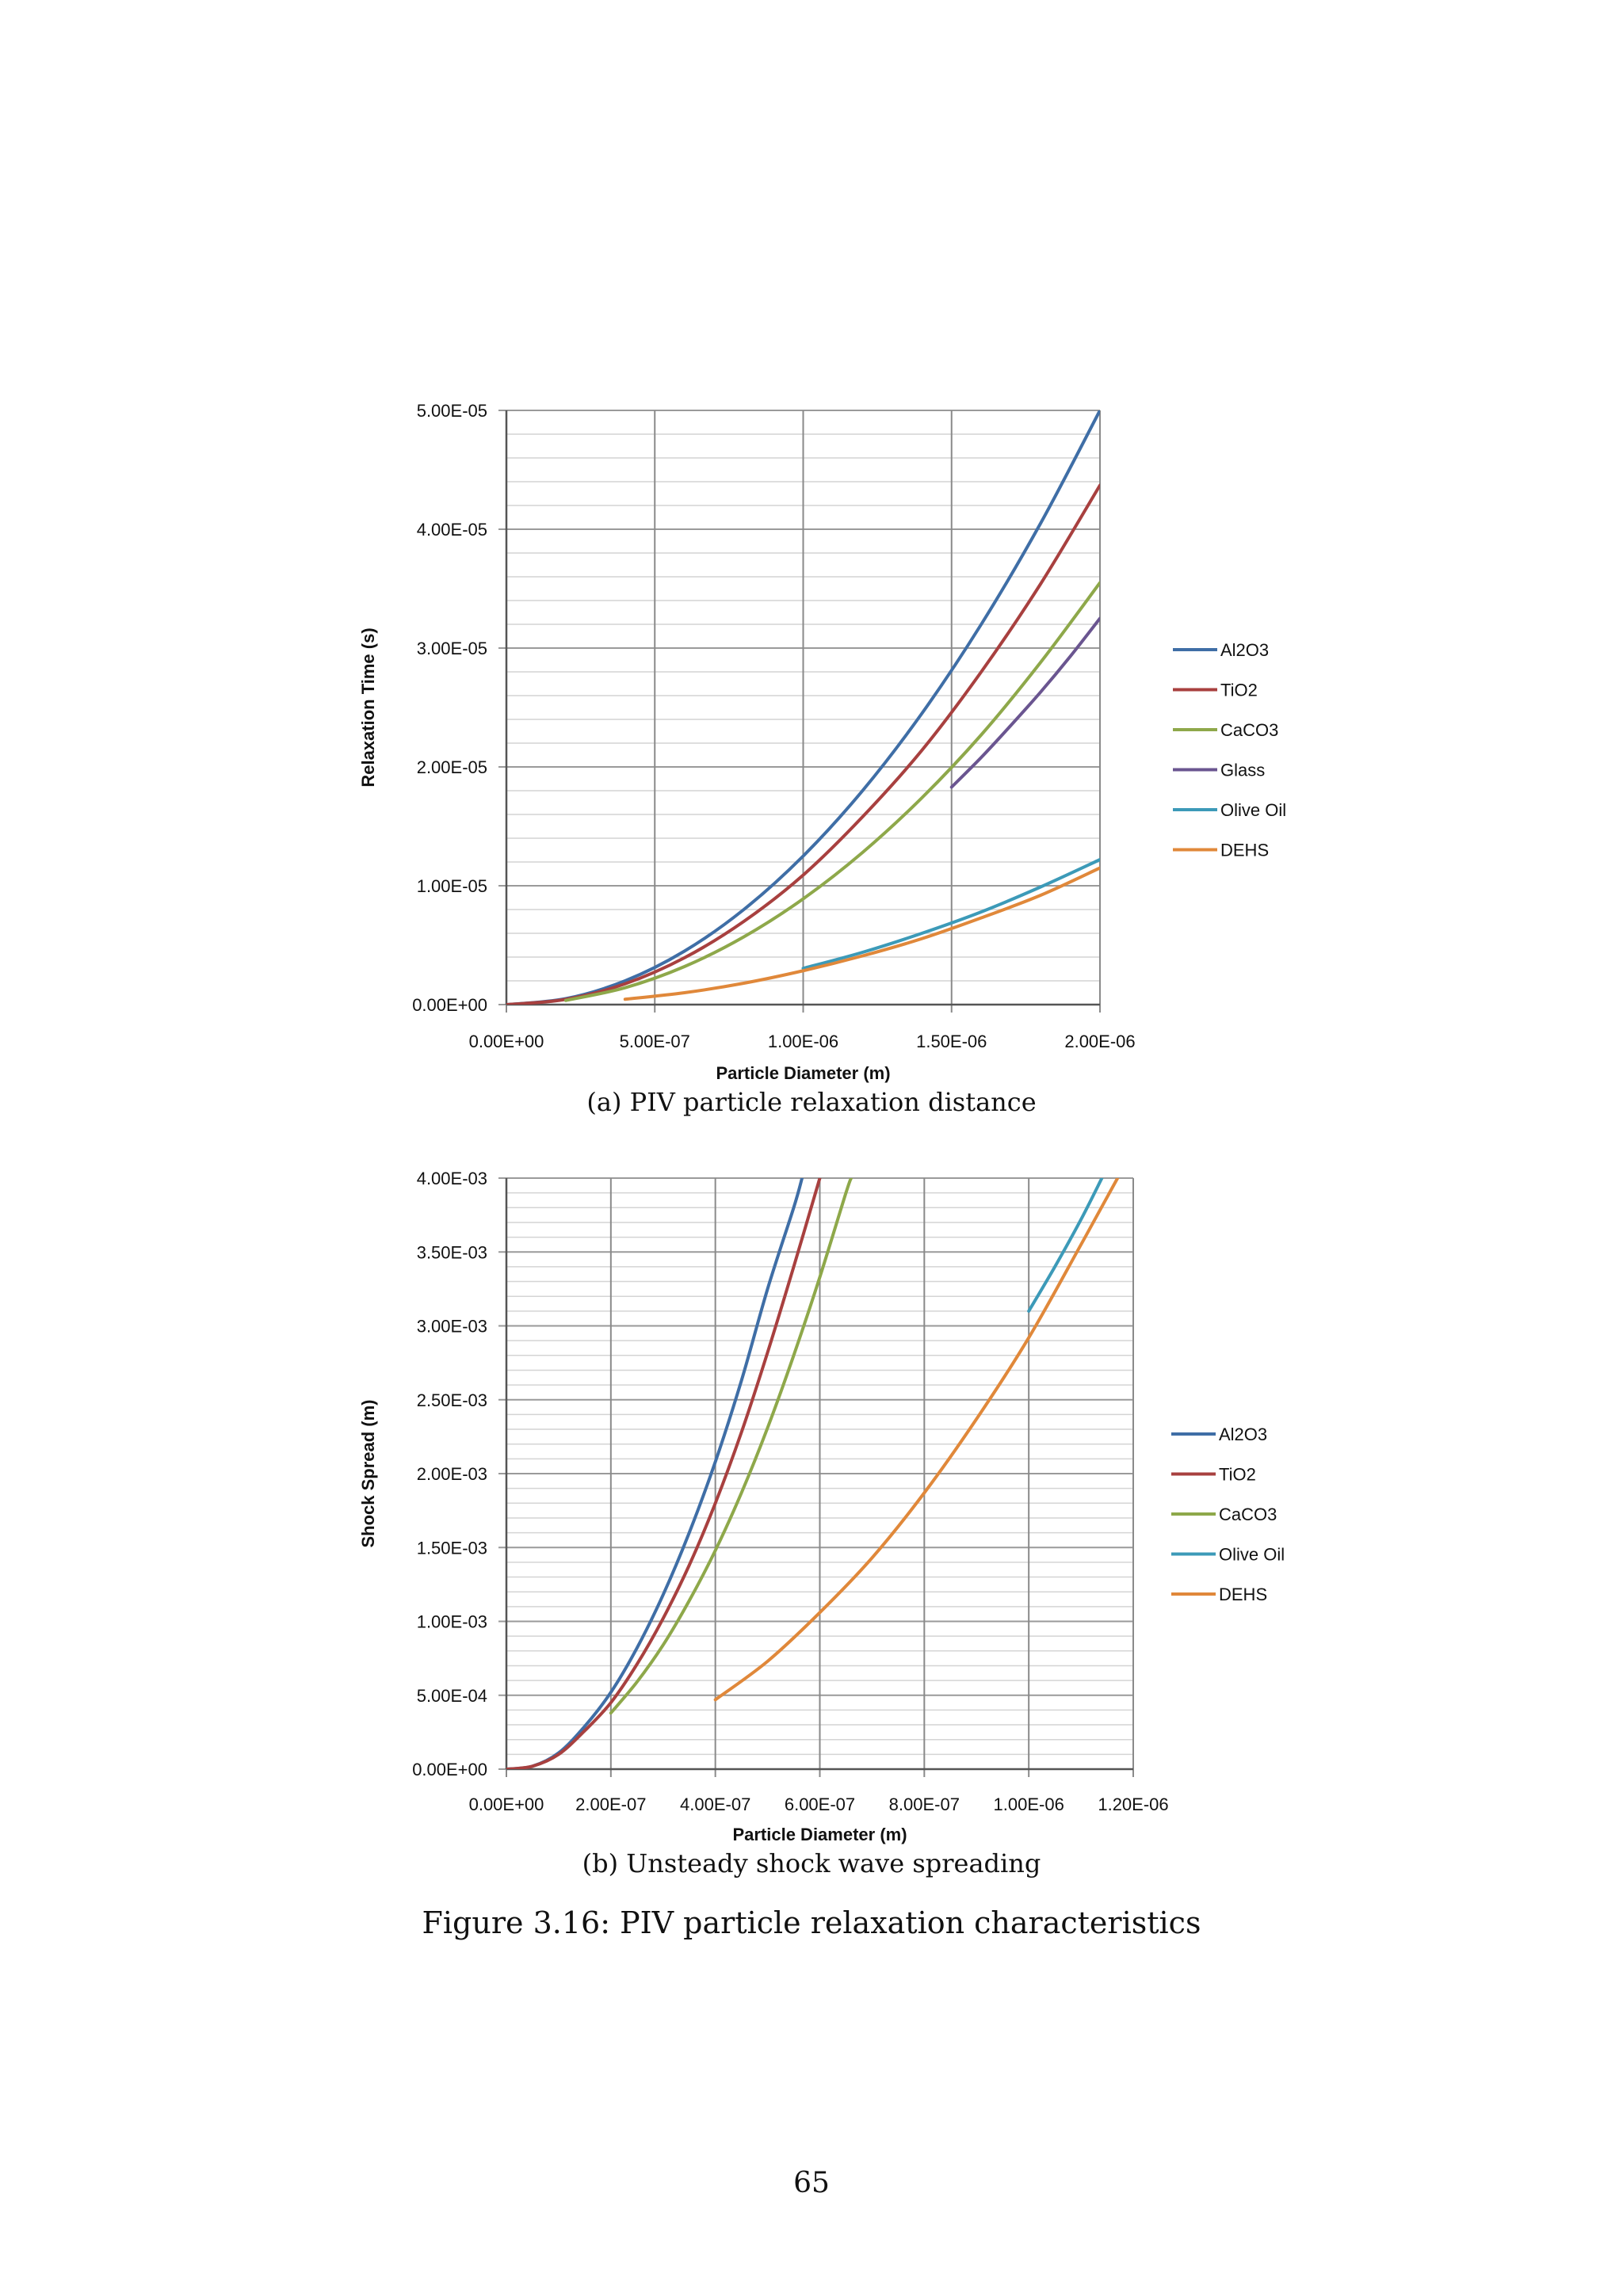 The image size is (1623, 2296). Describe the element at coordinates (452, 886) in the screenshot. I see `y-tick-label: 1.00E-05` at that location.